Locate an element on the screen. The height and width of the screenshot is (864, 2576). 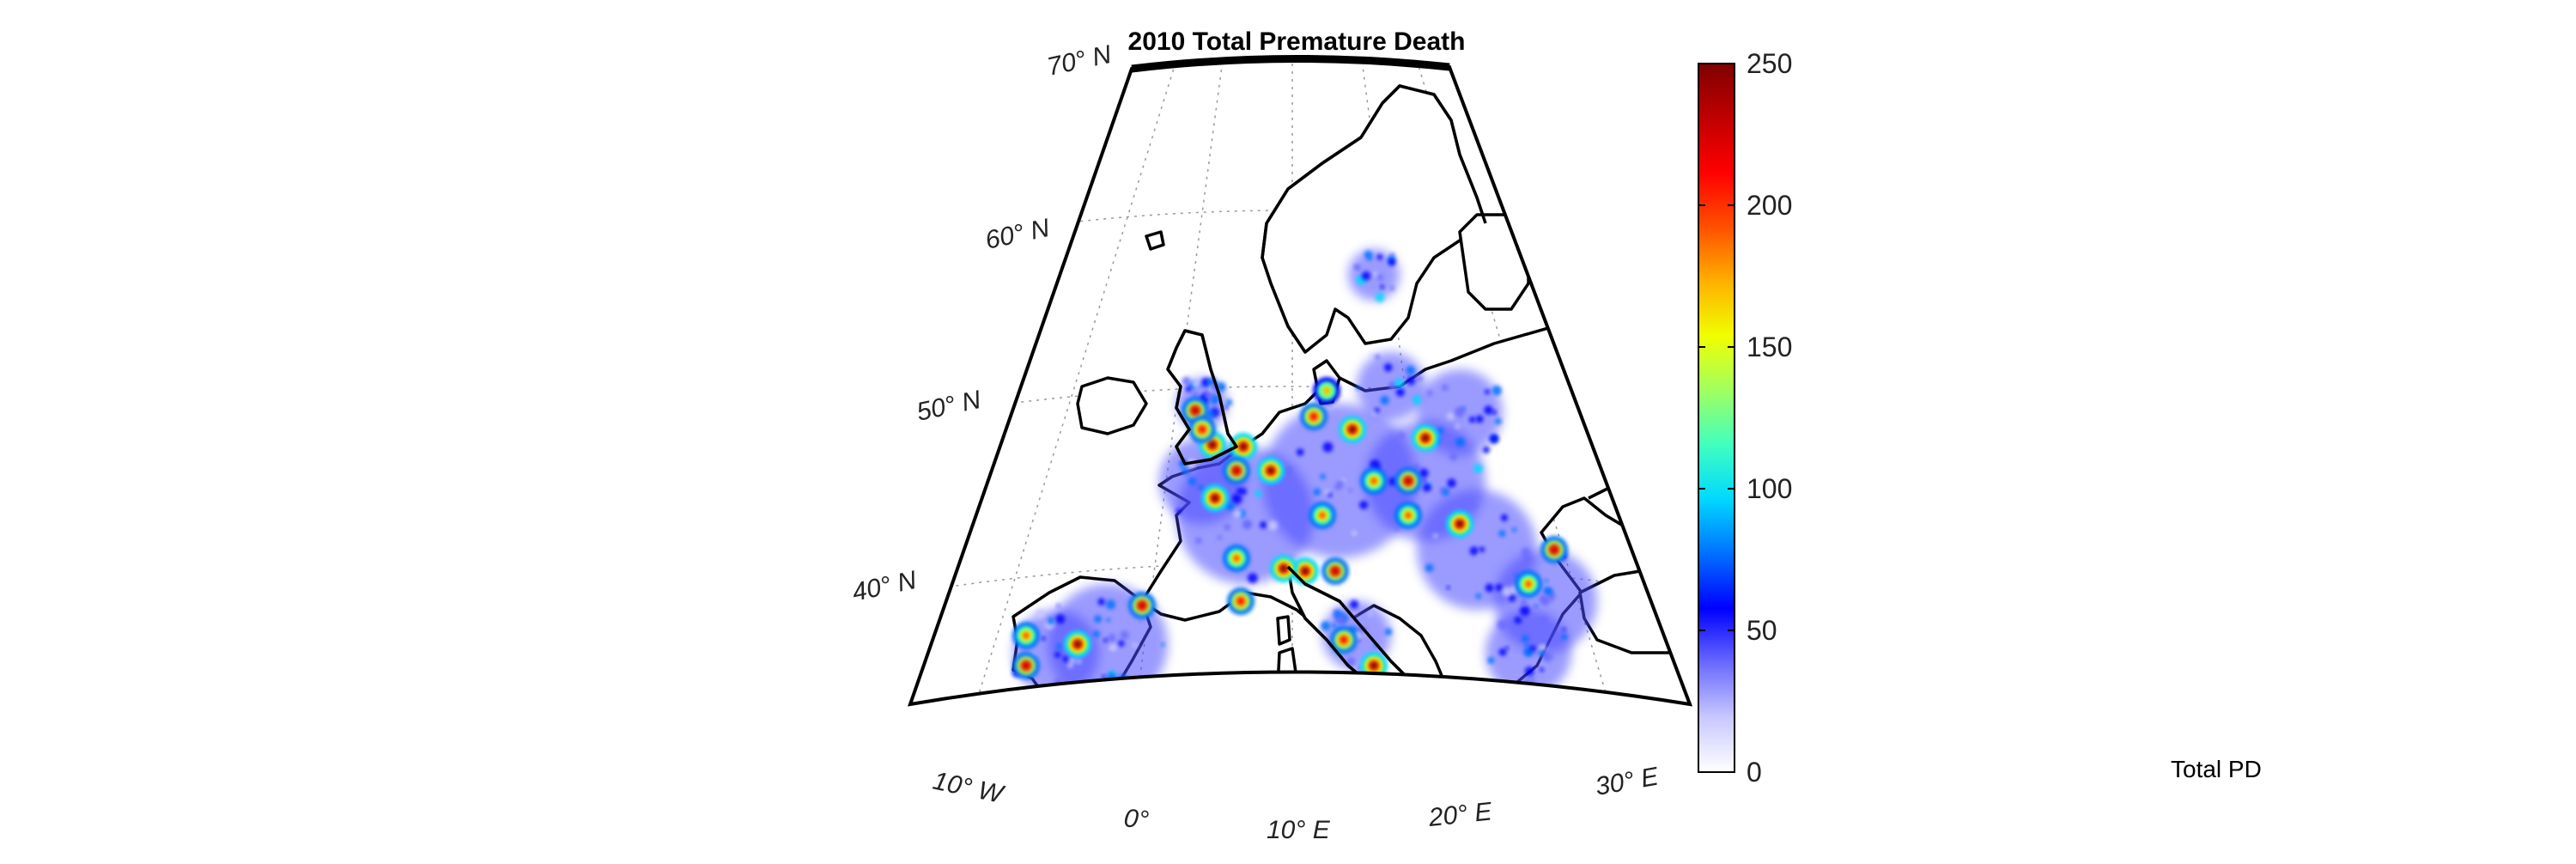
hotspot-porto is located at coordinates (1026, 635).